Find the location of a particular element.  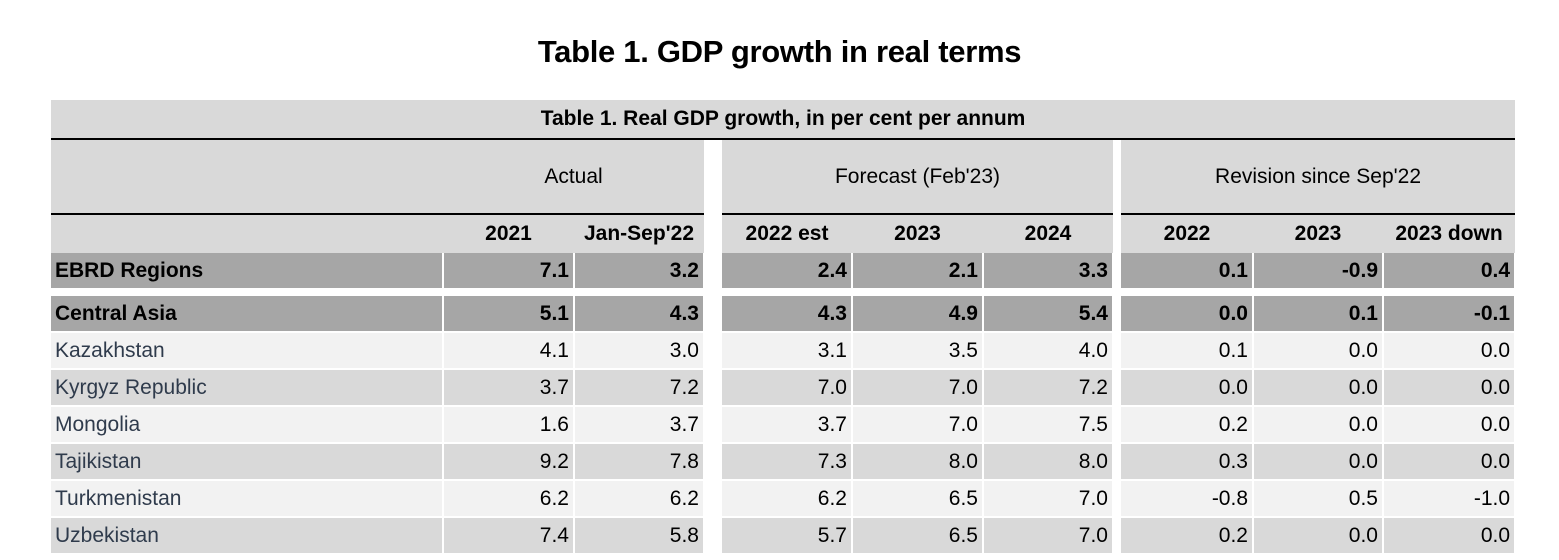

table-cell: 4.0 is located at coordinates (1048, 351).